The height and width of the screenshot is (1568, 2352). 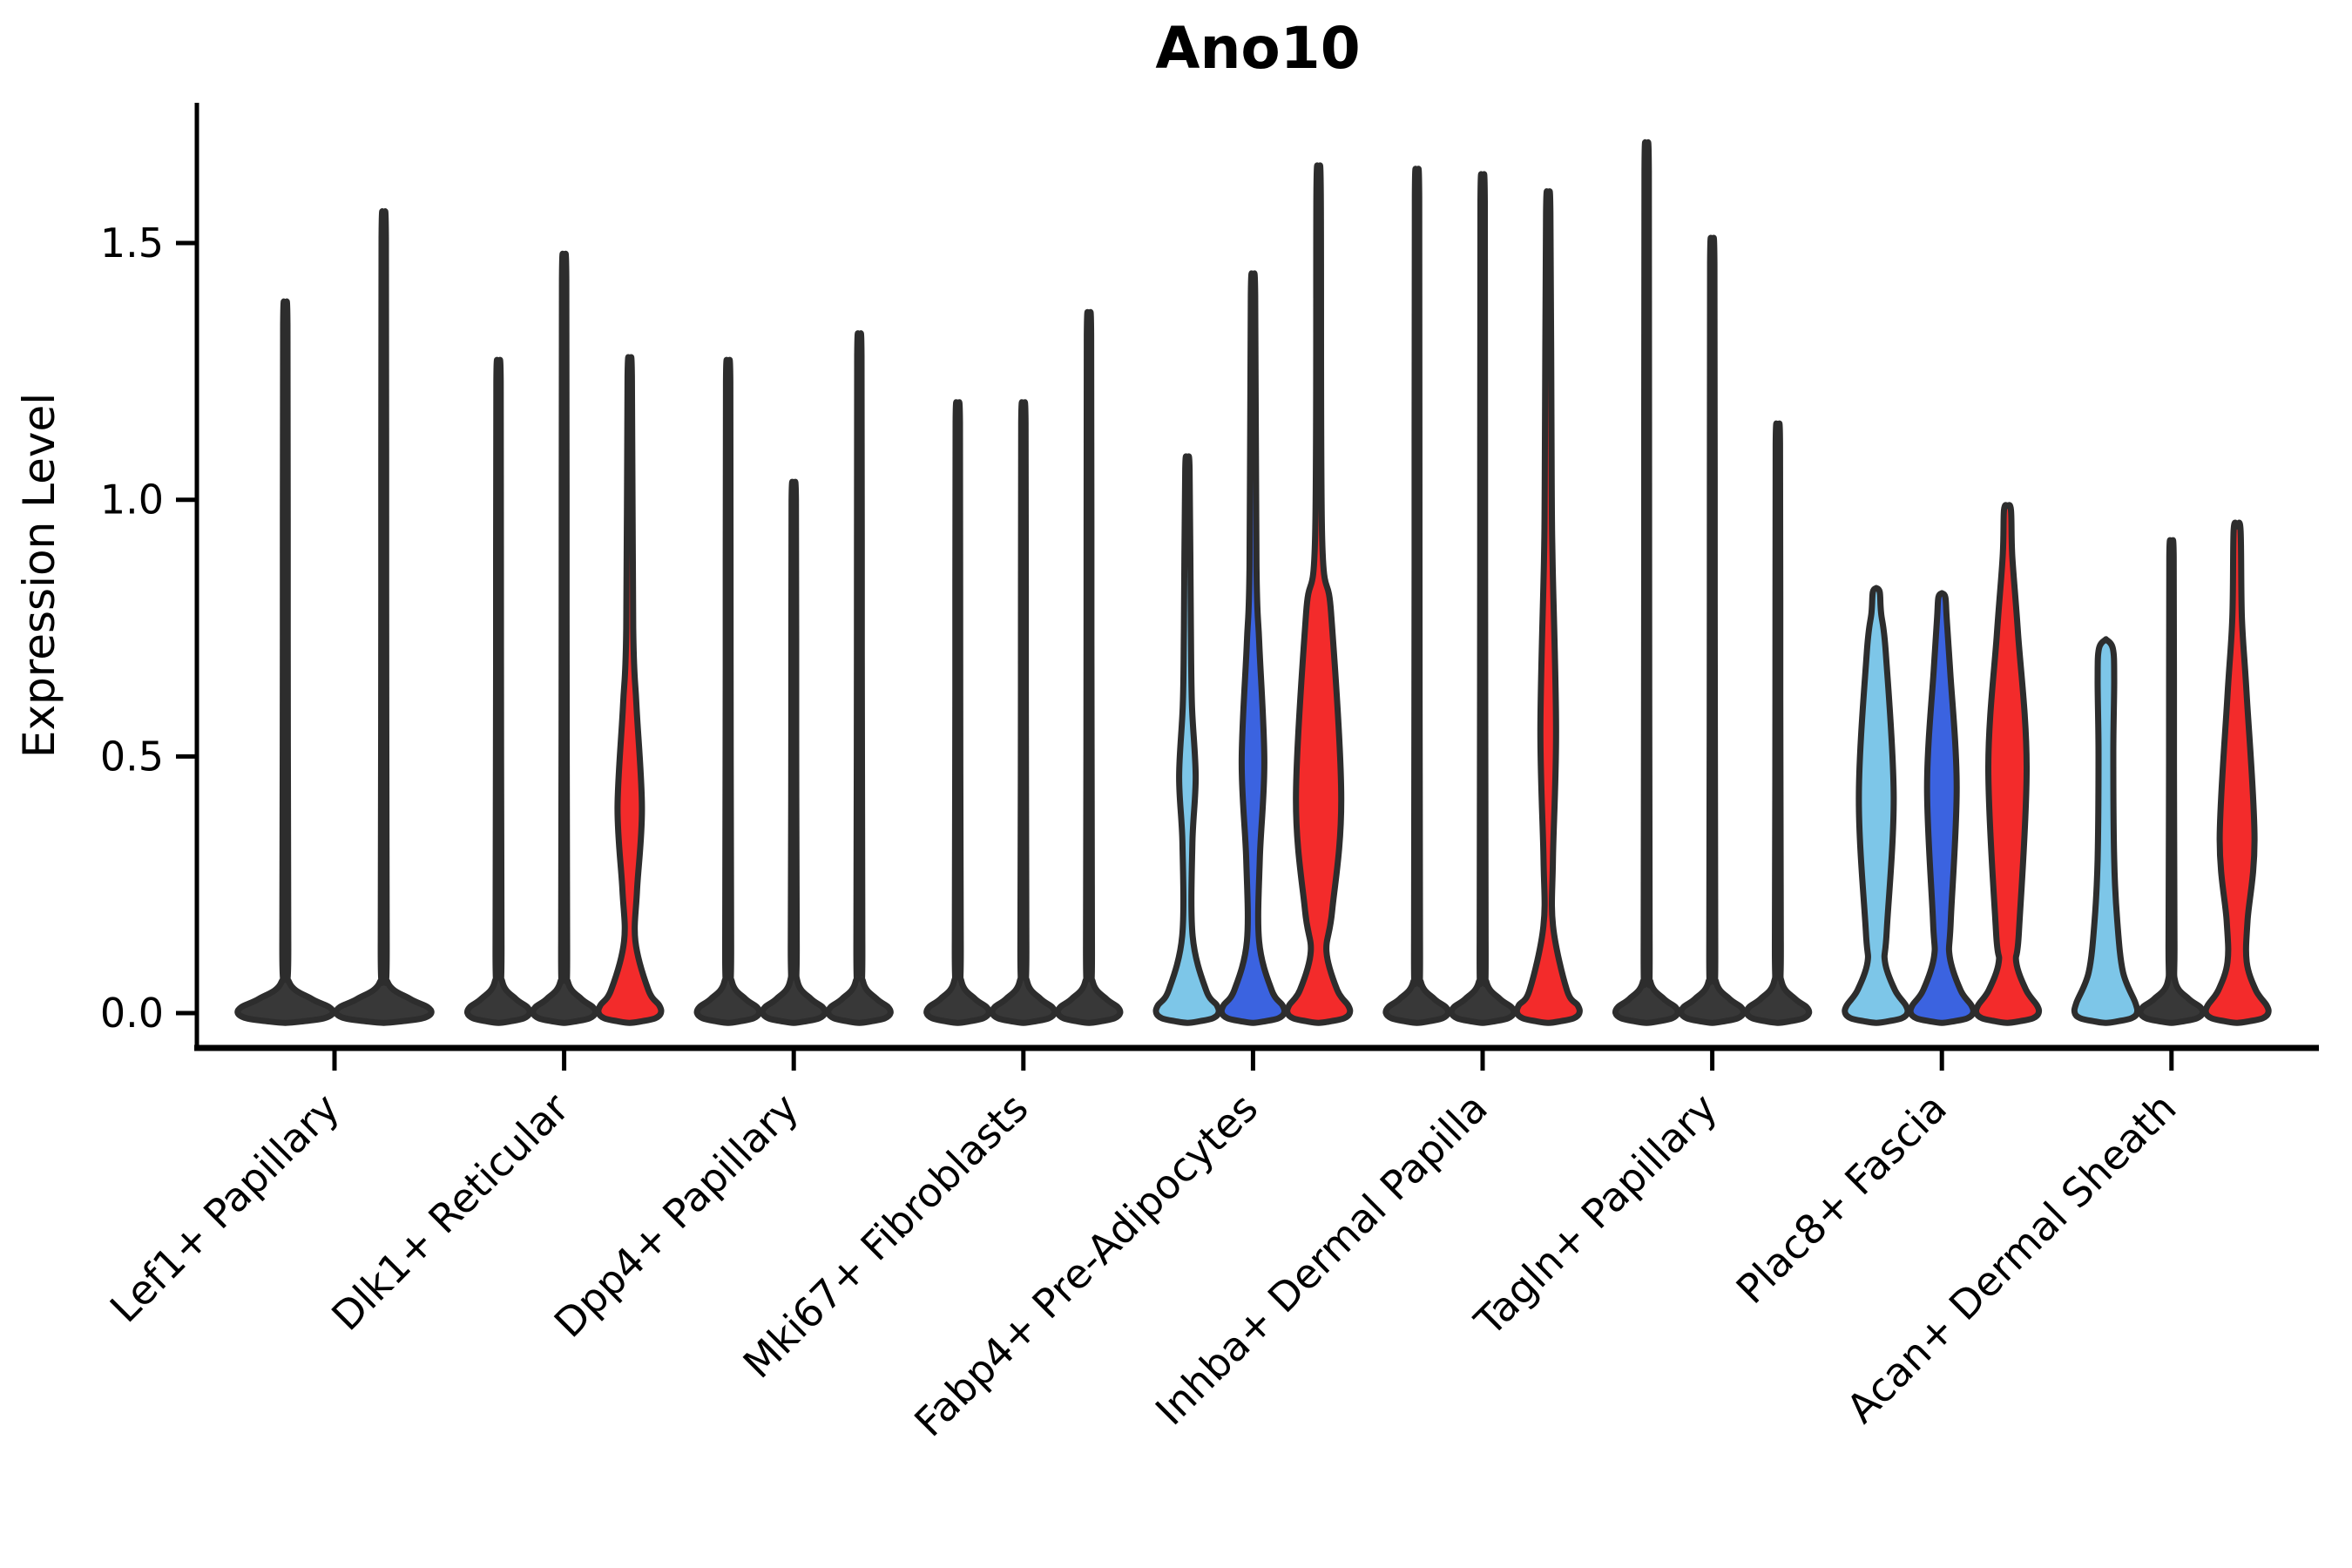 What do you see at coordinates (1257, 48) in the screenshot?
I see `chart-title: Ano10` at bounding box center [1257, 48].